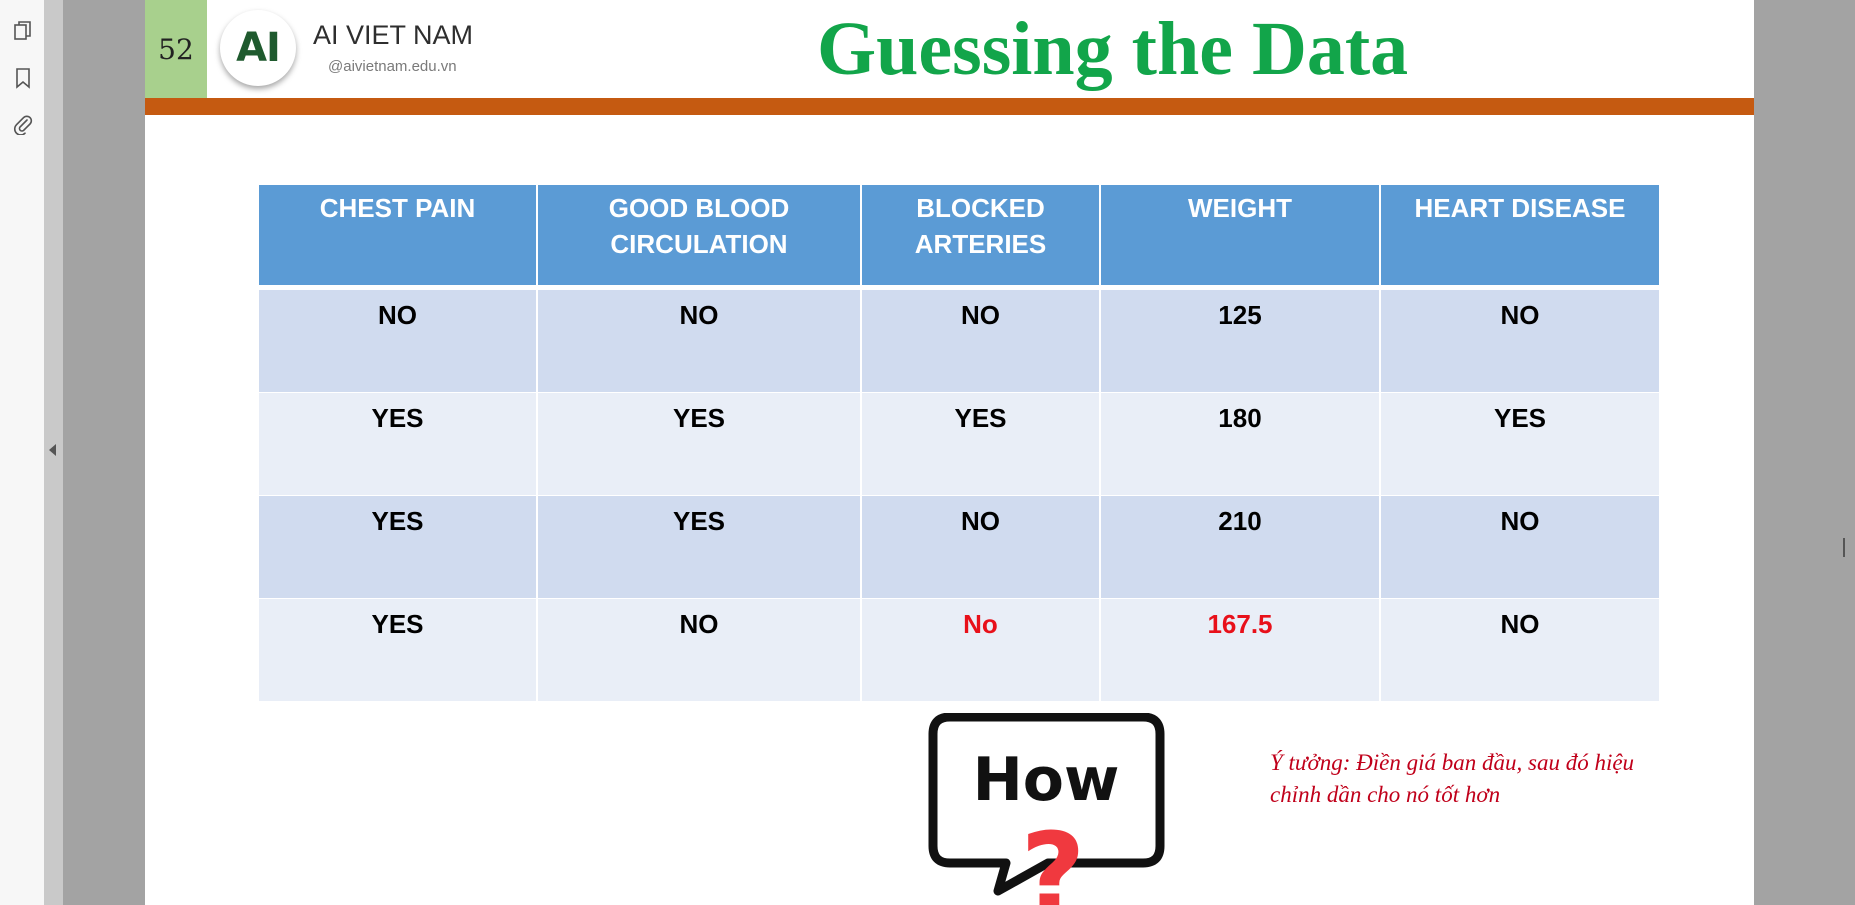 The height and width of the screenshot is (905, 1855). What do you see at coordinates (1240, 237) in the screenshot?
I see `header-weight: WEIGHT` at bounding box center [1240, 237].